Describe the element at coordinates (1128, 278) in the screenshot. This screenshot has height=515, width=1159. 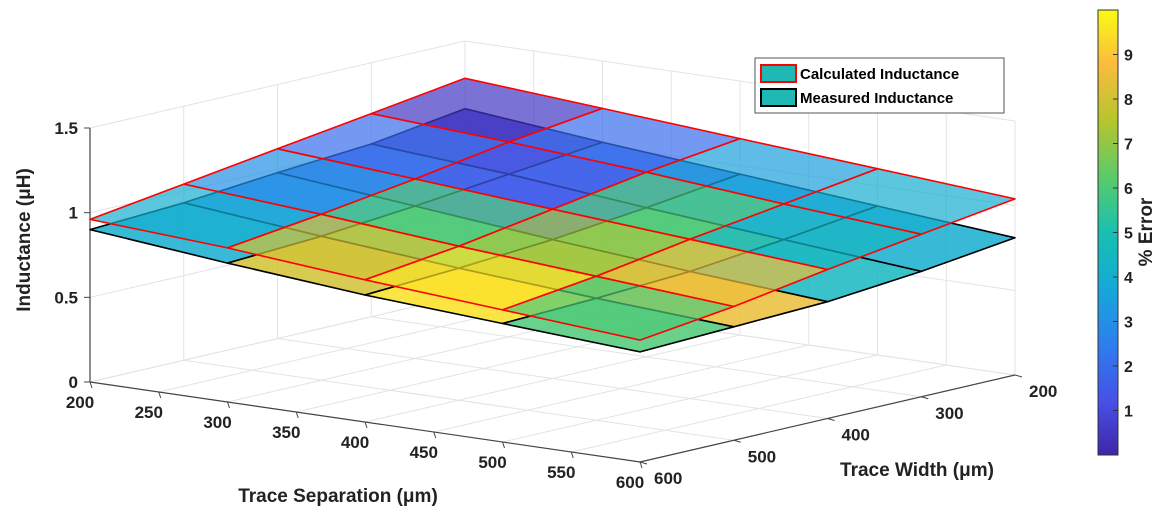
I see `colorbar-tick-label: 4` at that location.